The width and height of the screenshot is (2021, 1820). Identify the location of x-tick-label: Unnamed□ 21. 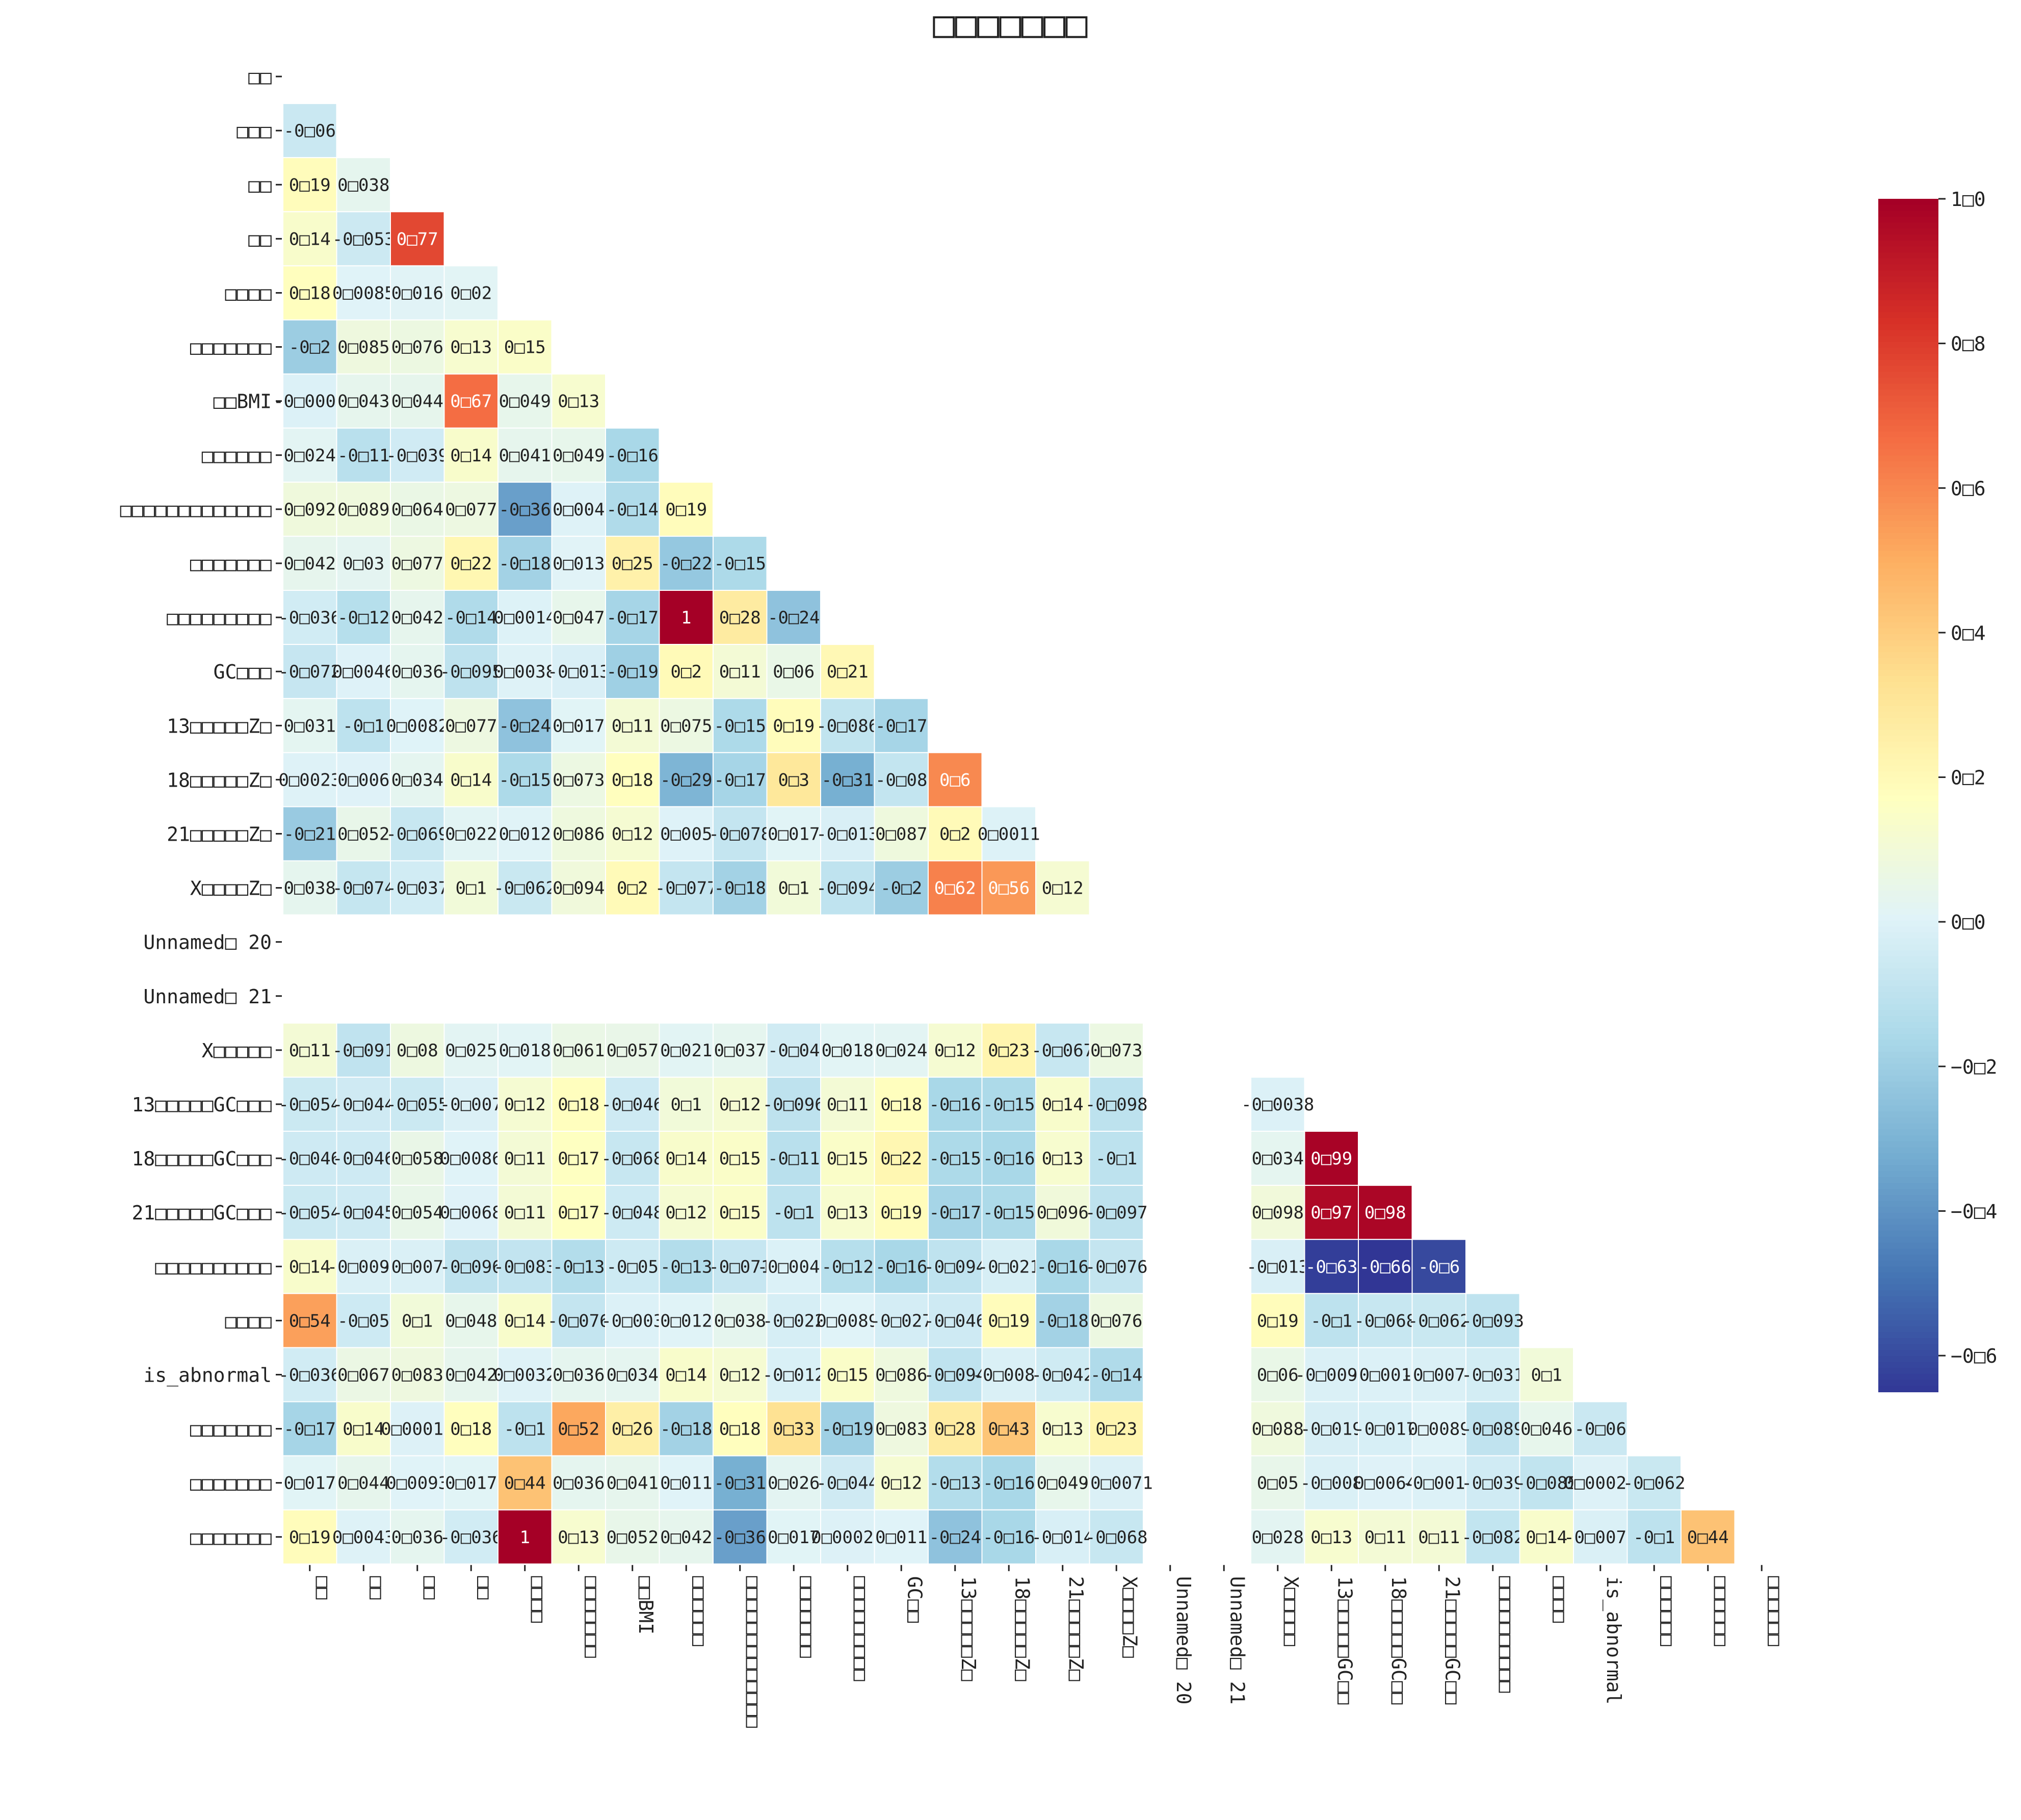
(1237, 1640).